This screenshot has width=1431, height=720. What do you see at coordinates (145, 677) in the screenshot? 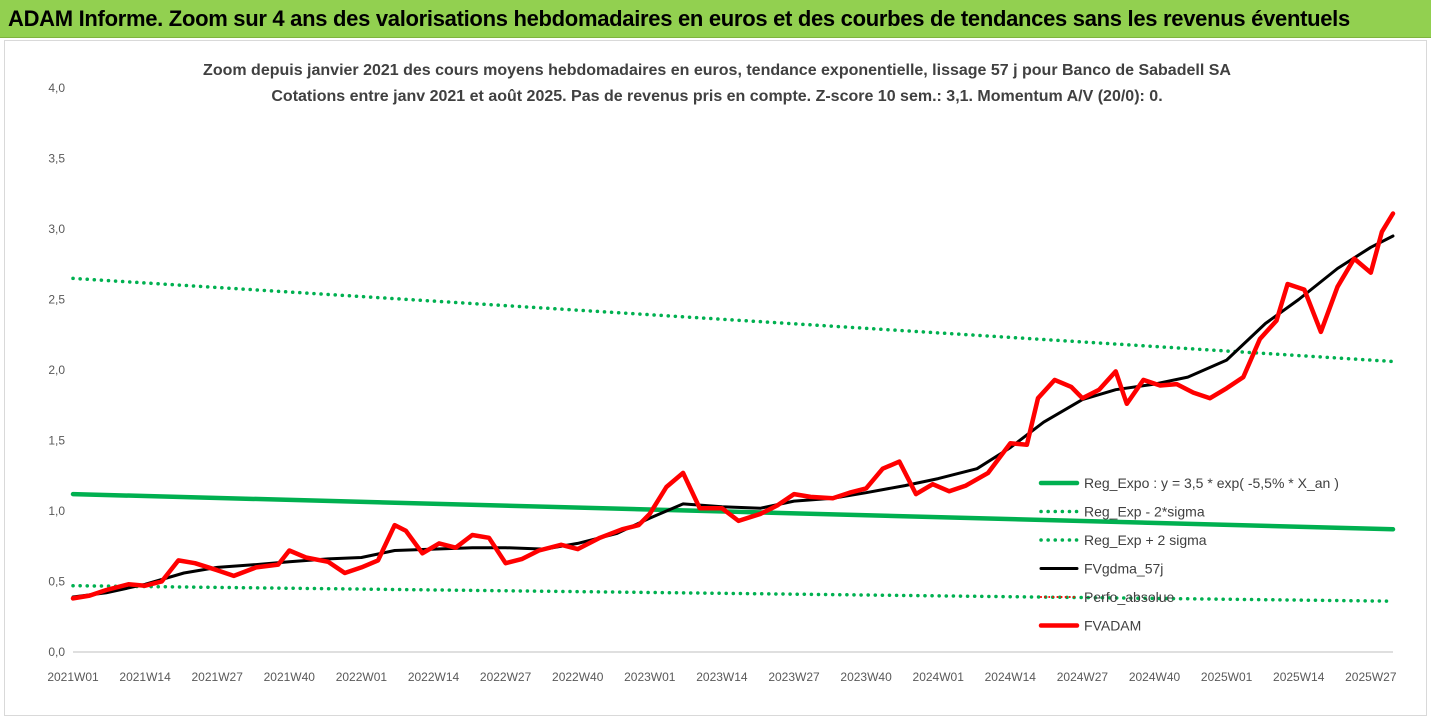
I see `x-tick-label: 2021W14` at bounding box center [145, 677].